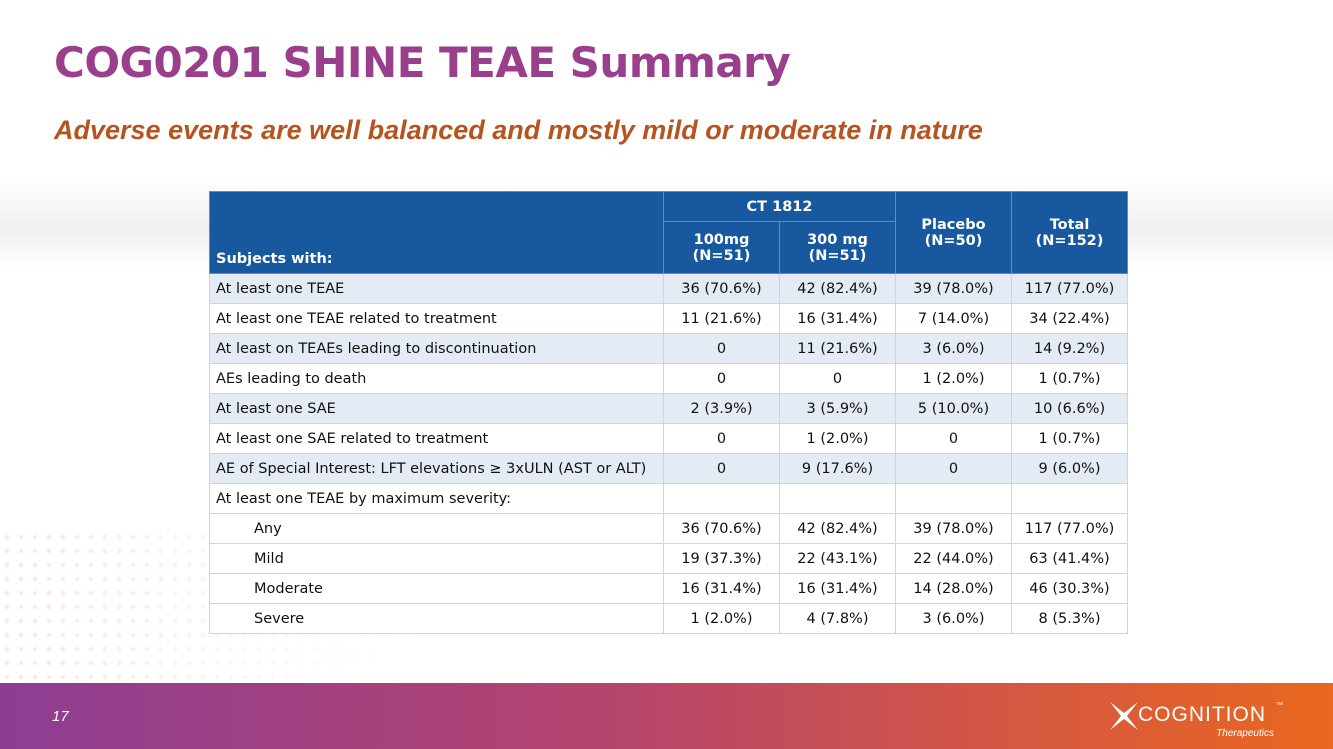 This screenshot has width=1333, height=749. I want to click on table-cell: 22 (43.1%), so click(837, 558).